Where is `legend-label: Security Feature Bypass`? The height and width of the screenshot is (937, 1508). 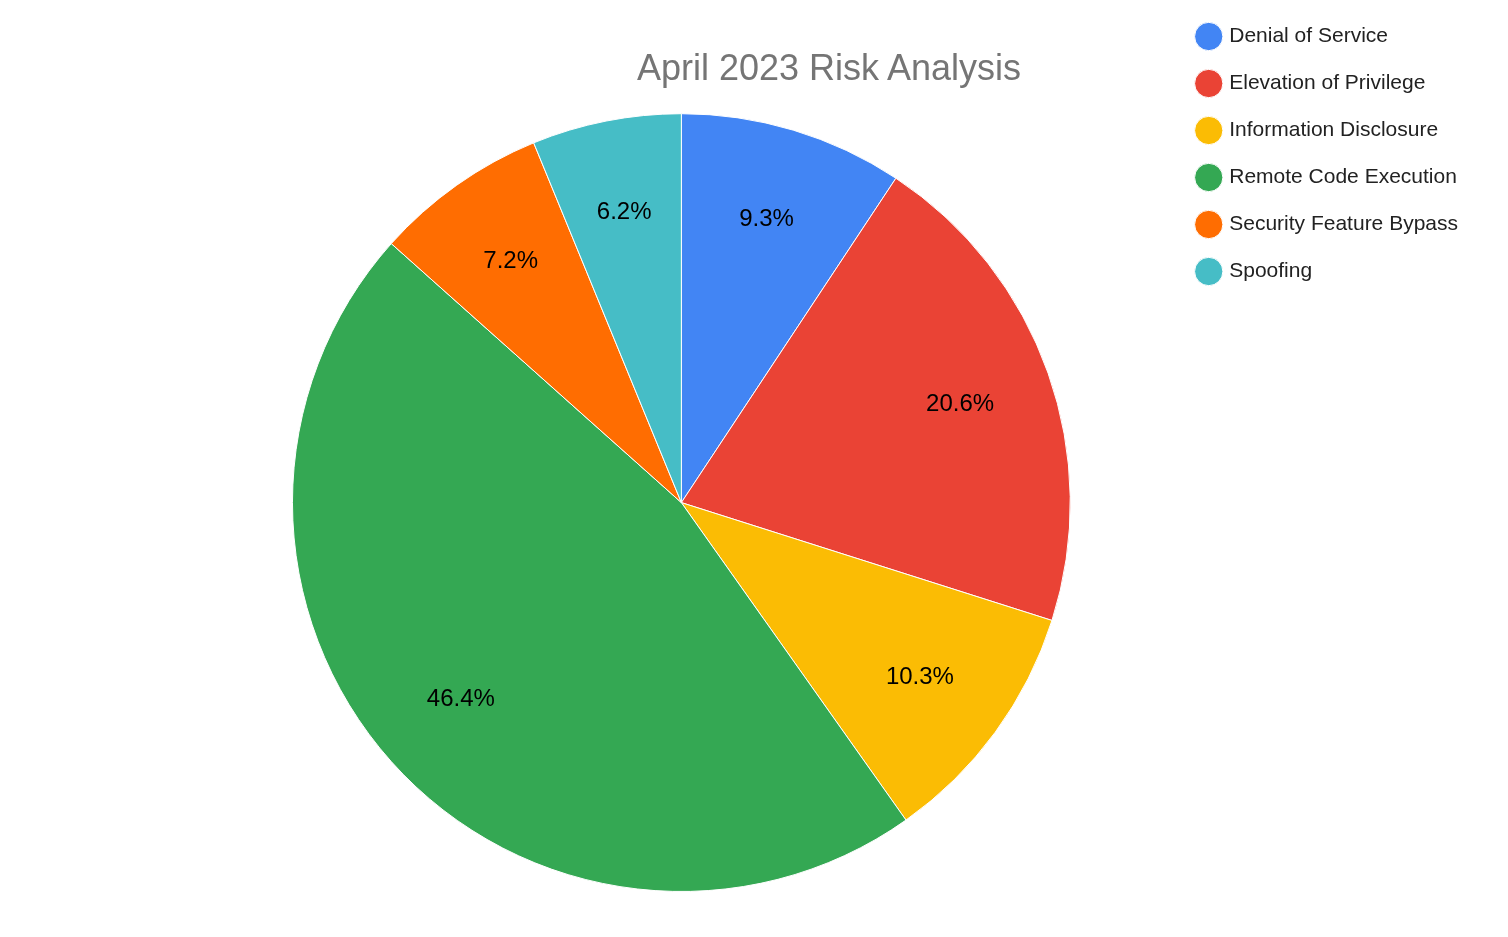
legend-label: Security Feature Bypass is located at coordinates (1343, 223).